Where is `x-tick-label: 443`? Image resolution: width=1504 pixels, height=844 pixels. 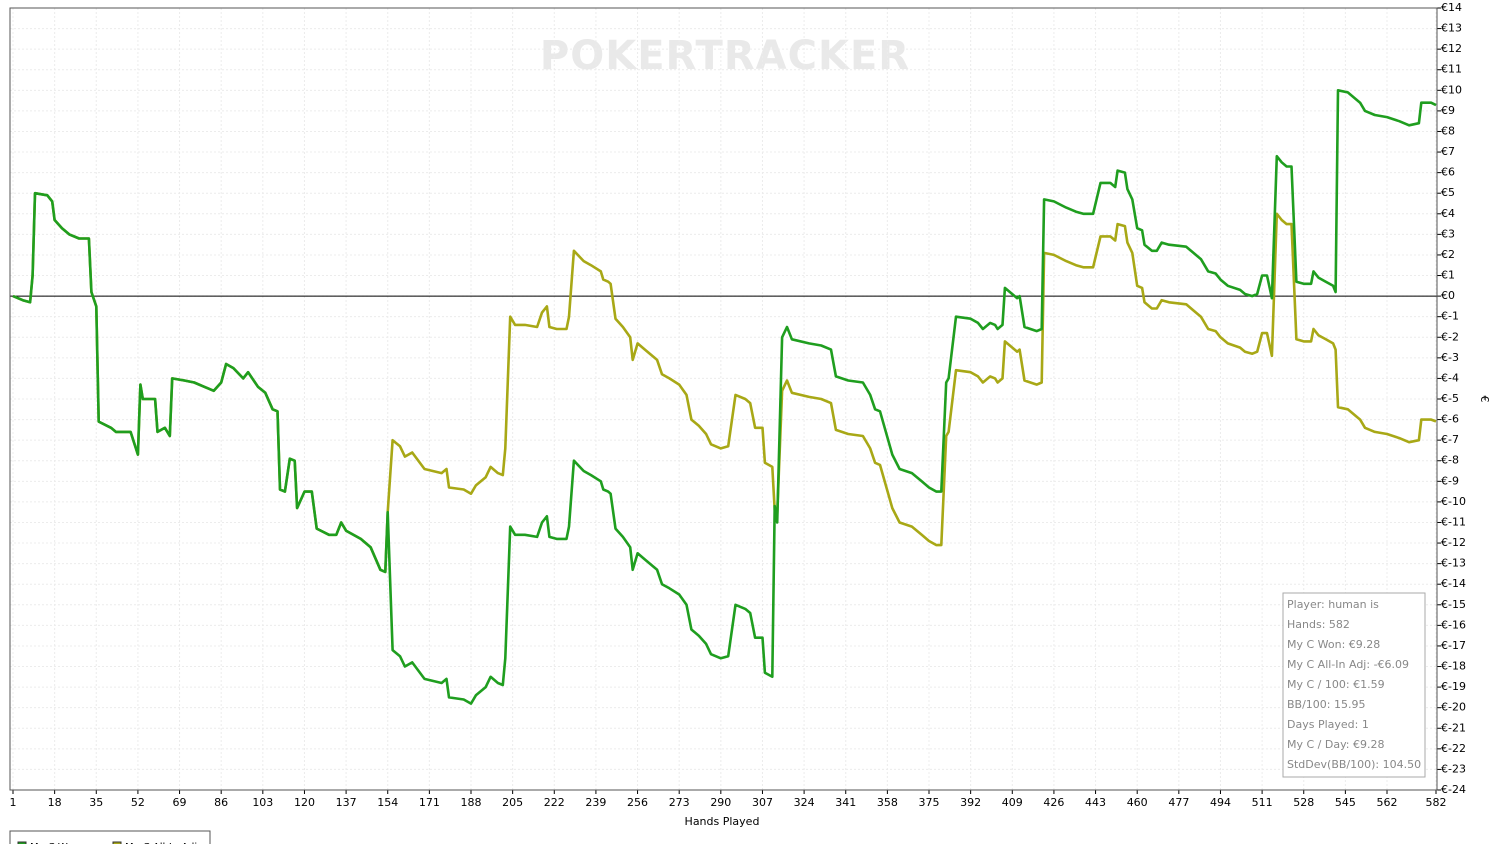
x-tick-label: 443 is located at coordinates (1095, 802).